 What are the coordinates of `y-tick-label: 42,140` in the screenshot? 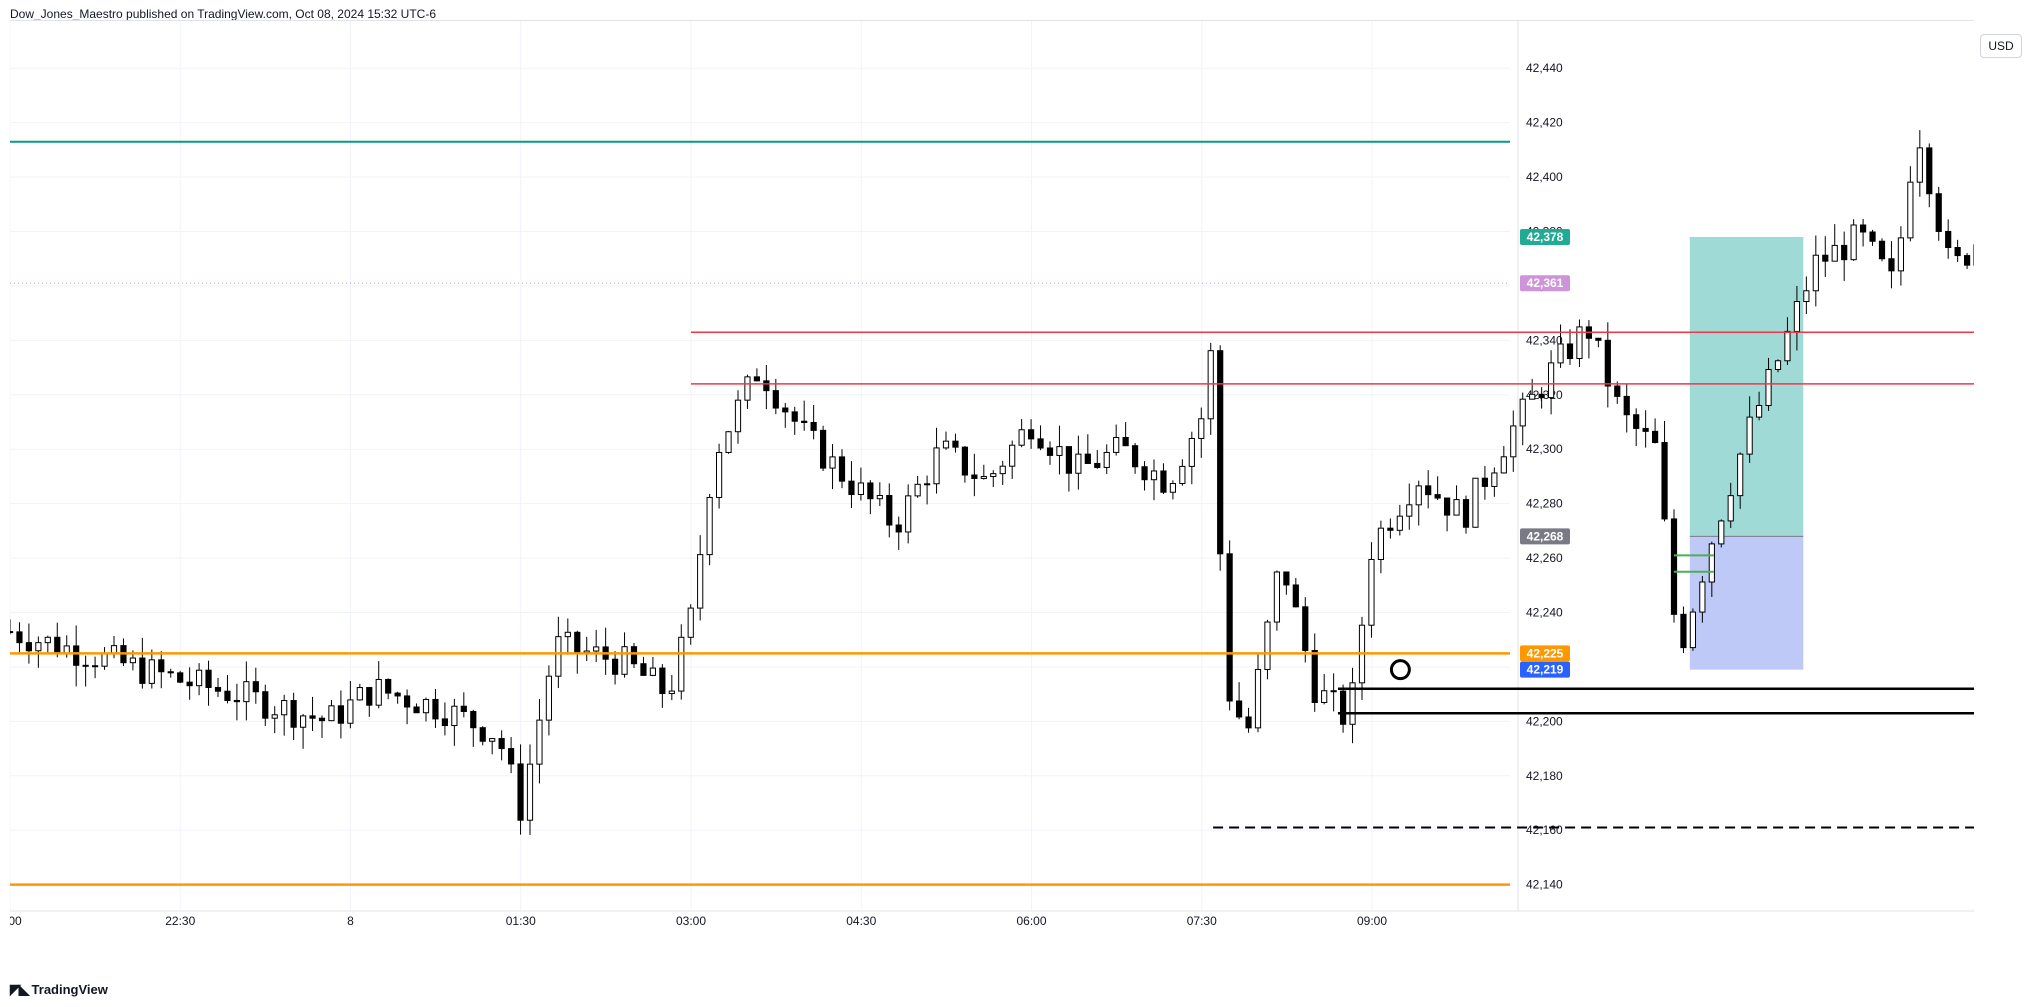 It's located at (1544, 885).